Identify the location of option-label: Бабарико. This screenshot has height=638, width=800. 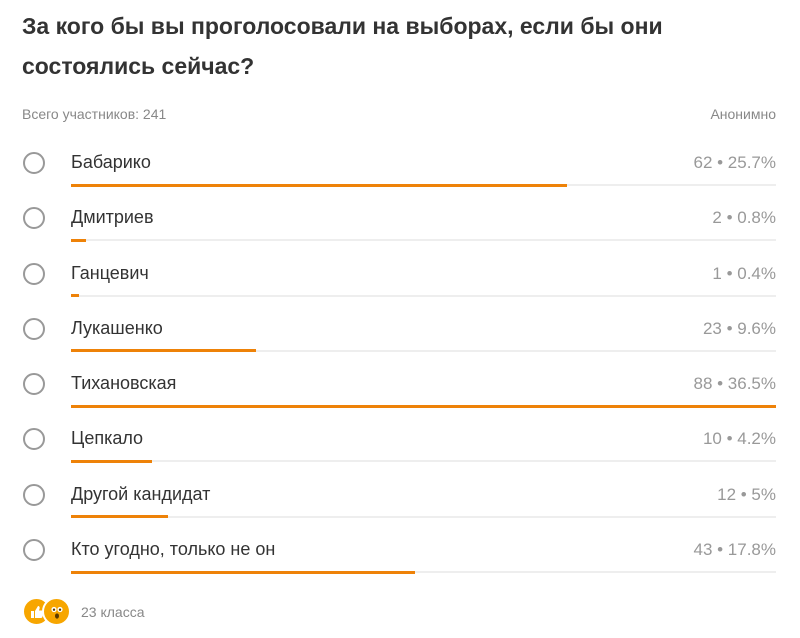
(111, 162).